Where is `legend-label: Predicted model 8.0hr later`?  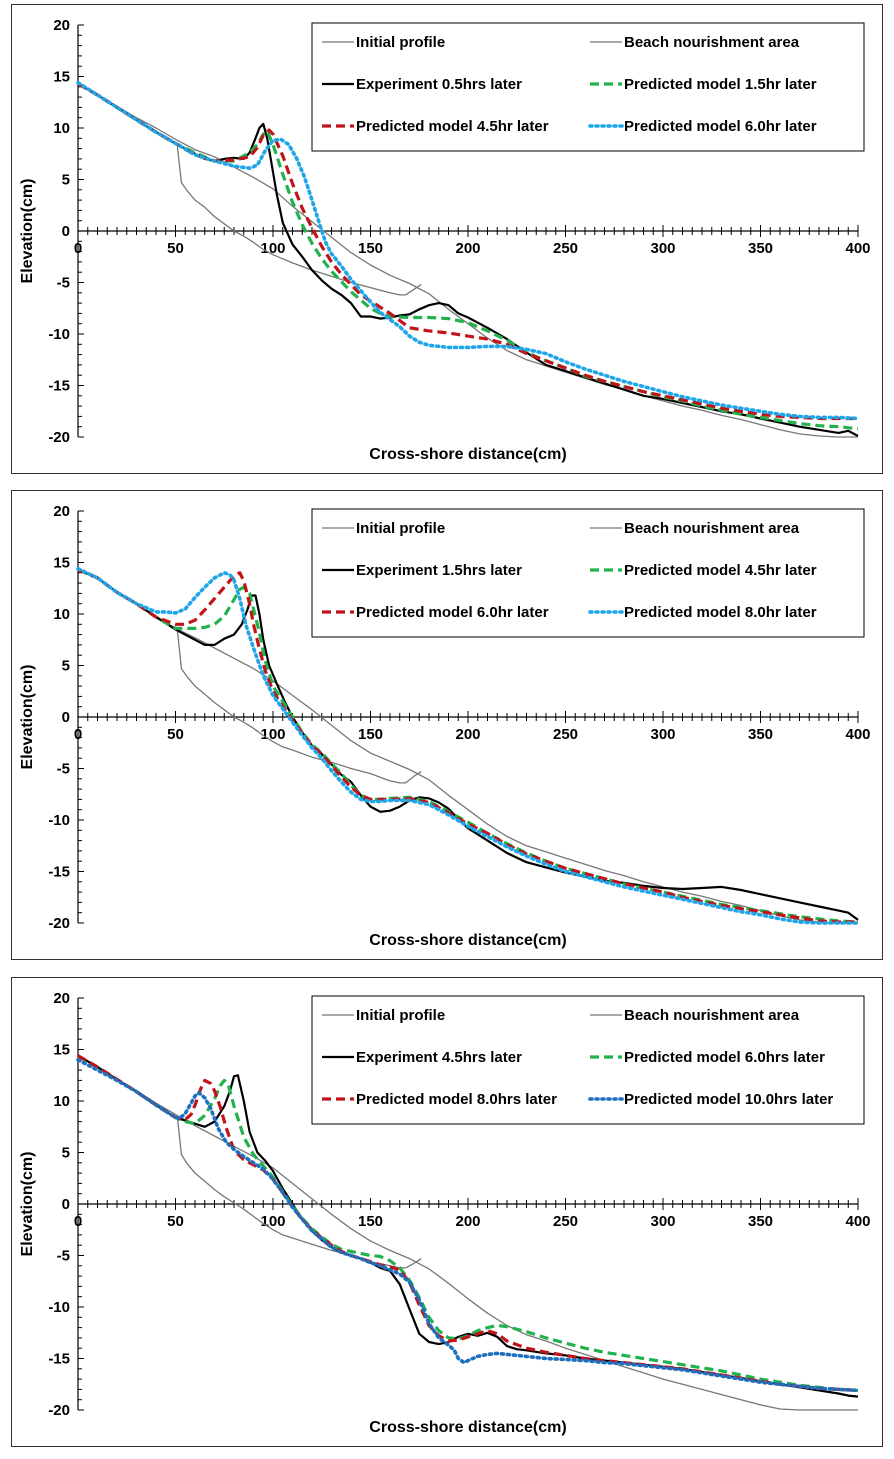 legend-label: Predicted model 8.0hr later is located at coordinates (720, 612).